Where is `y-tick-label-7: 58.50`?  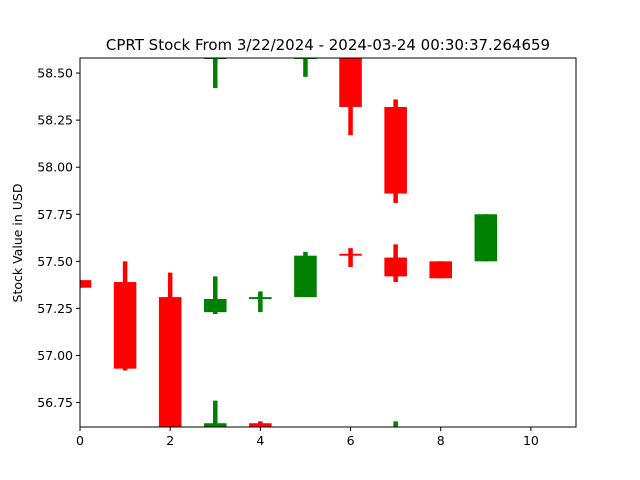 y-tick-label-7: 58.50 is located at coordinates (55, 73).